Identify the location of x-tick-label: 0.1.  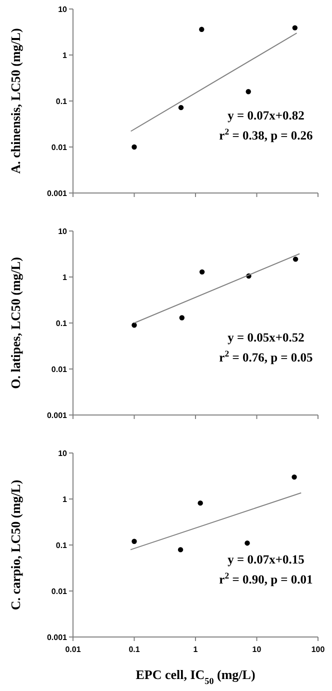
(134, 649).